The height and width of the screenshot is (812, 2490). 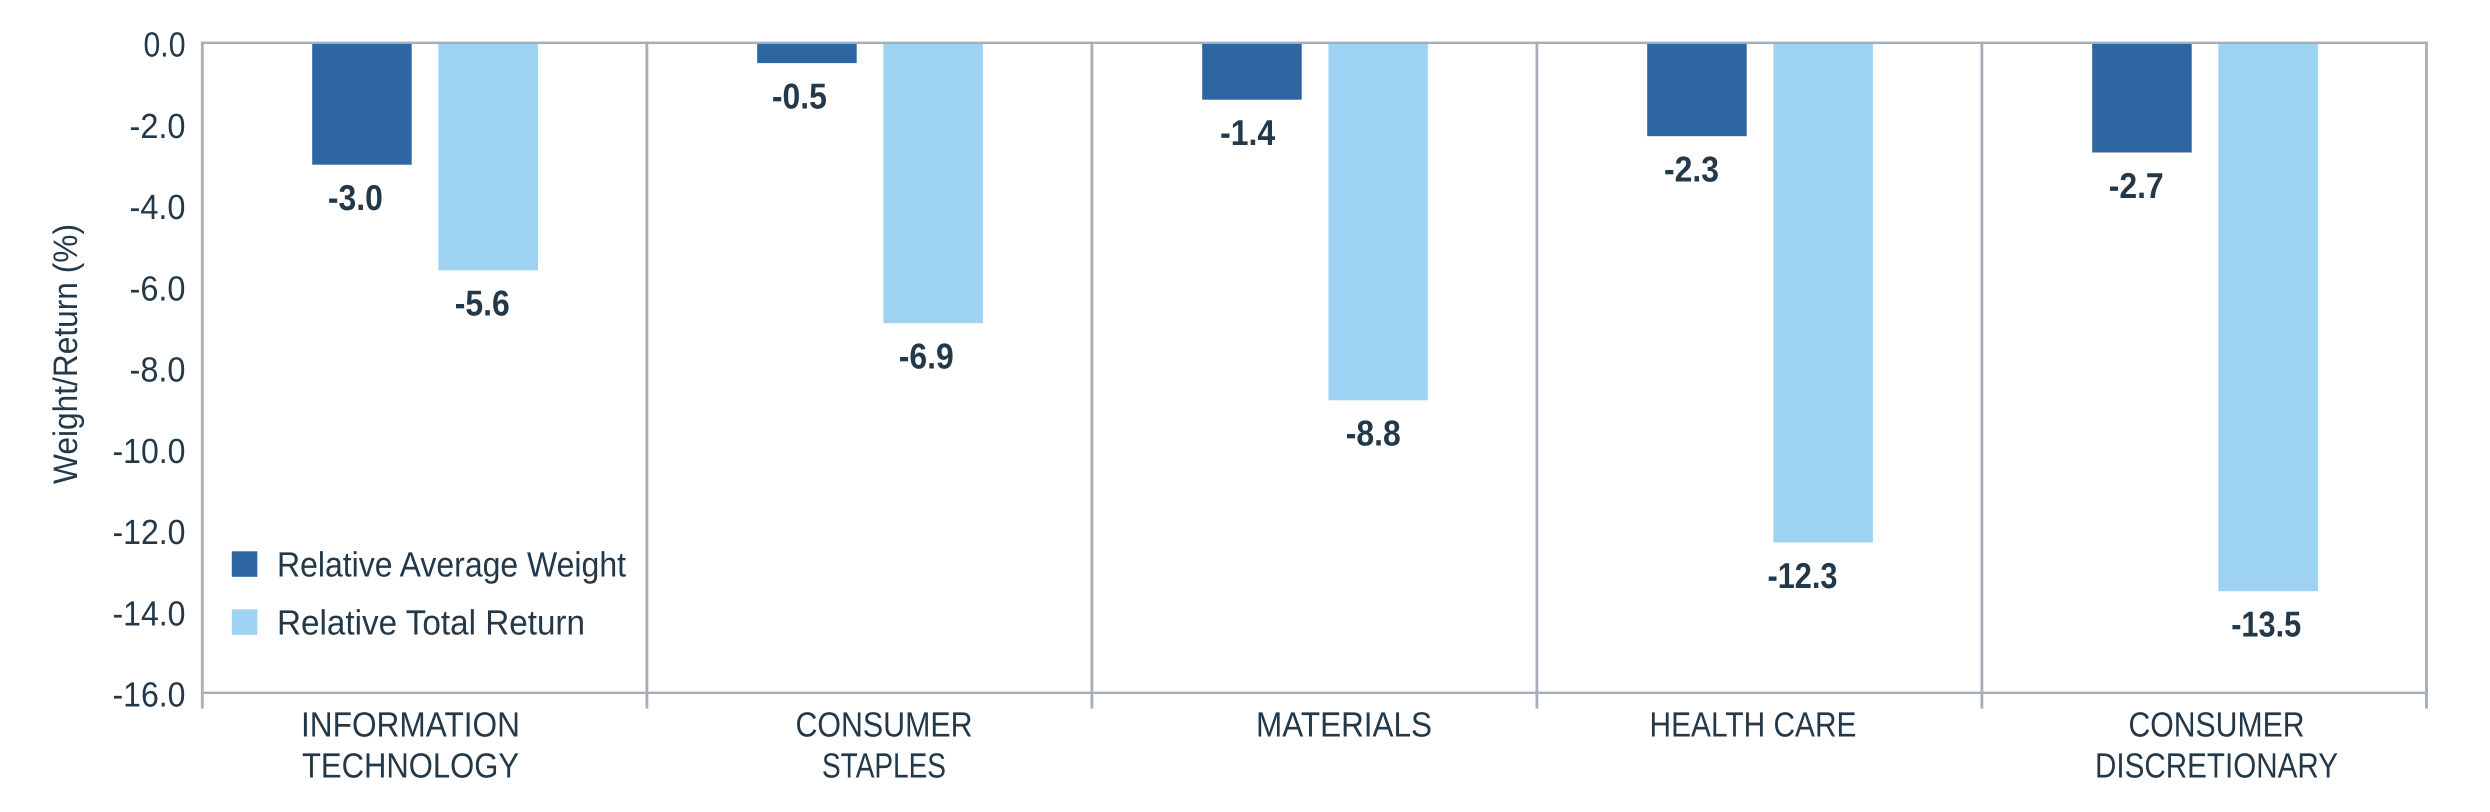 What do you see at coordinates (1691, 169) in the screenshot?
I see `svg-text: -2.3` at bounding box center [1691, 169].